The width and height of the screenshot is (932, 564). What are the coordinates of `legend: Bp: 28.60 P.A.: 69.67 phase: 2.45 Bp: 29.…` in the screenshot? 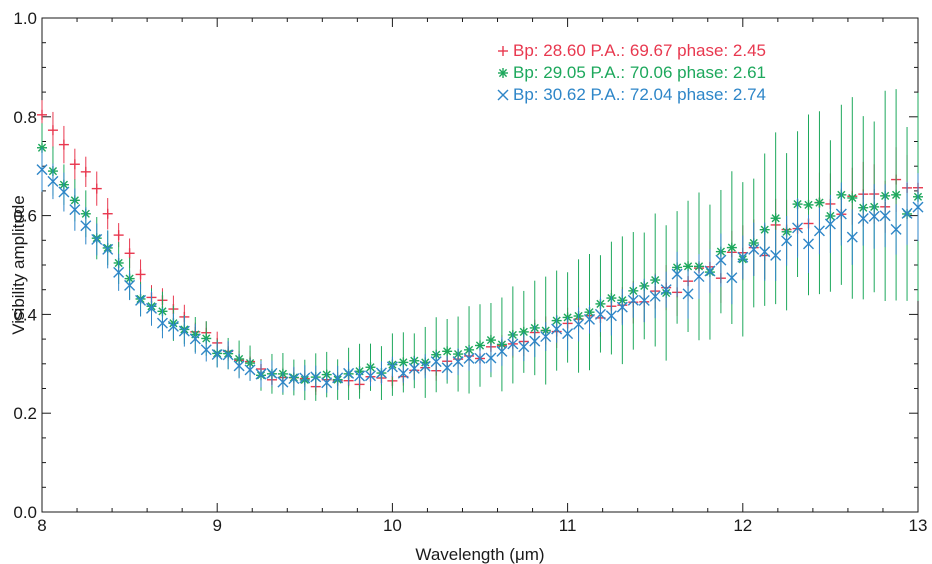 It's located at (631, 72).